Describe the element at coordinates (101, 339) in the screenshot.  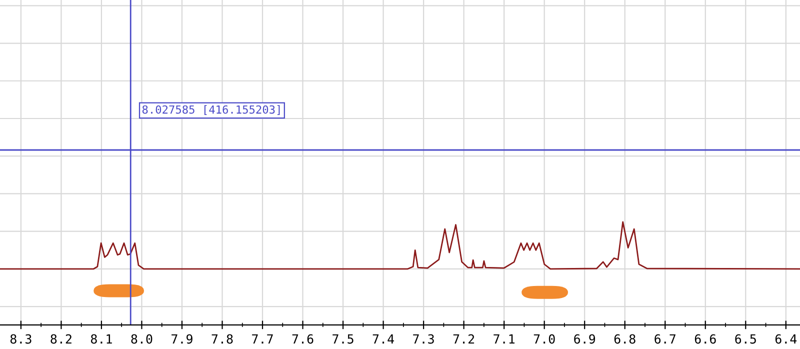
I see `x-tick-label: 8.1` at that location.